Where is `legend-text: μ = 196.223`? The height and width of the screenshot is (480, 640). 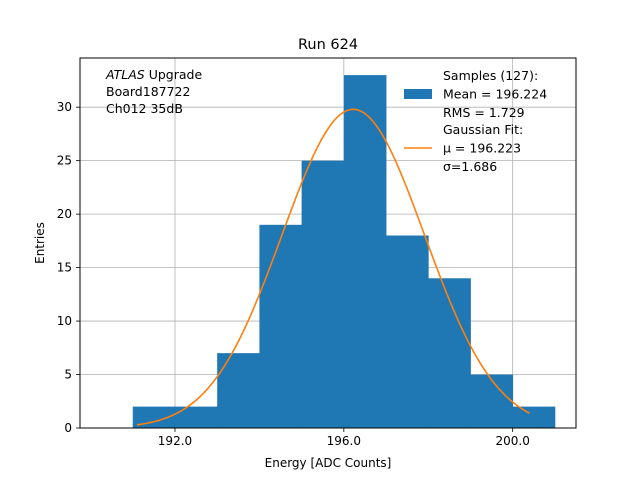 legend-text: μ = 196.223 is located at coordinates (482, 148).